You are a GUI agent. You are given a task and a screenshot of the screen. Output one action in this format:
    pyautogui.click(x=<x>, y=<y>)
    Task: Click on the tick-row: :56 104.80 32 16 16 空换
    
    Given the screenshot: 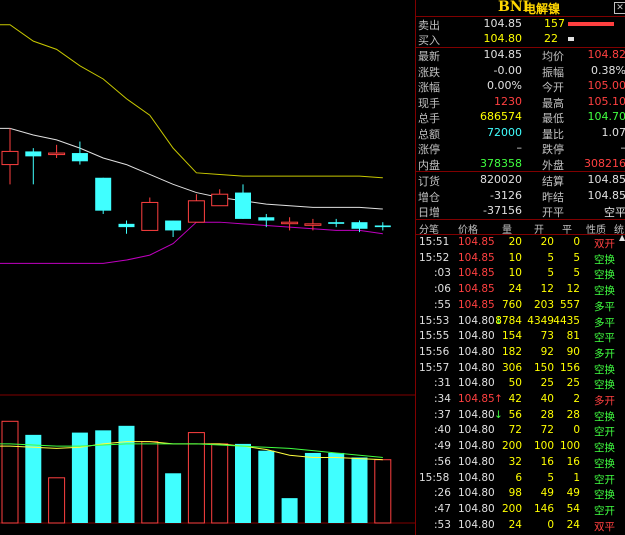 What is the action you would take?
    pyautogui.click(x=520, y=463)
    